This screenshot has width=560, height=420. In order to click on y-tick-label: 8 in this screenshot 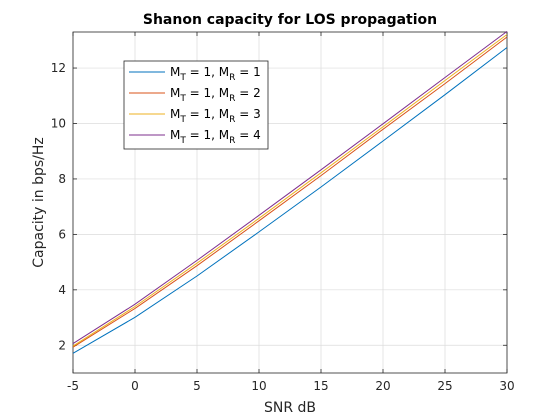, I will do `click(62, 179)`.